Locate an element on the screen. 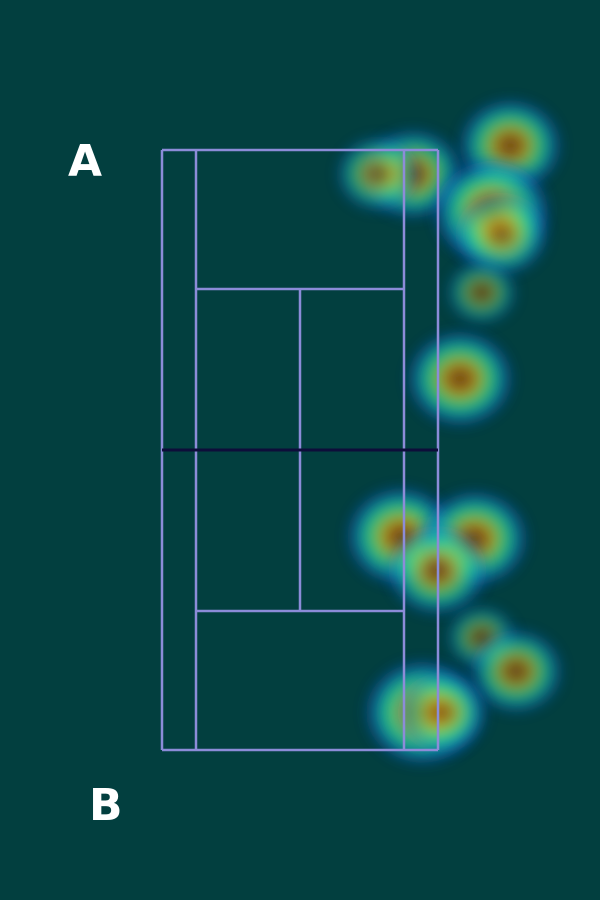 The width and height of the screenshot is (600, 900). player-b-label: B is located at coordinates (106, 805).